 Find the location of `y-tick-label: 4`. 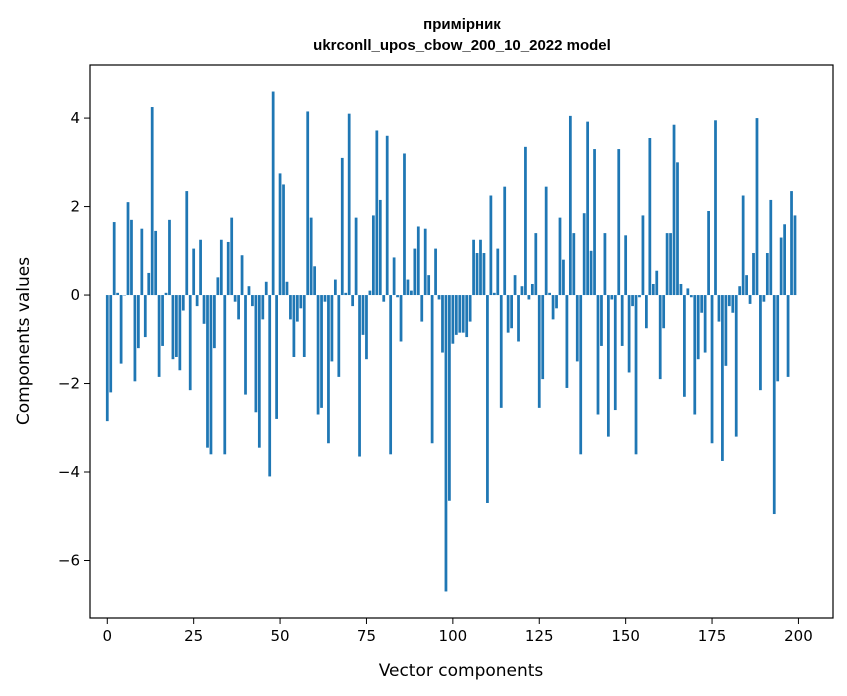

y-tick-label: 4 is located at coordinates (75, 118).